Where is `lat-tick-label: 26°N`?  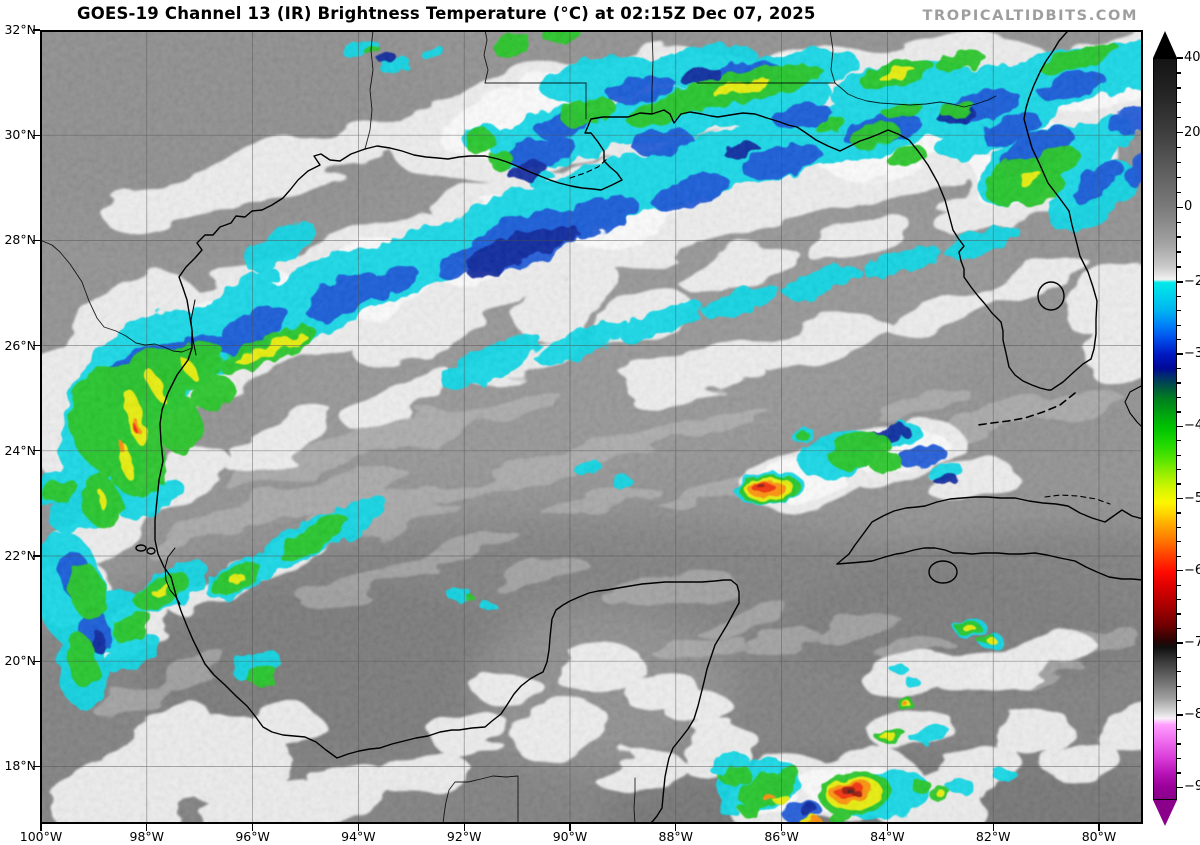 lat-tick-label: 26°N is located at coordinates (20, 345).